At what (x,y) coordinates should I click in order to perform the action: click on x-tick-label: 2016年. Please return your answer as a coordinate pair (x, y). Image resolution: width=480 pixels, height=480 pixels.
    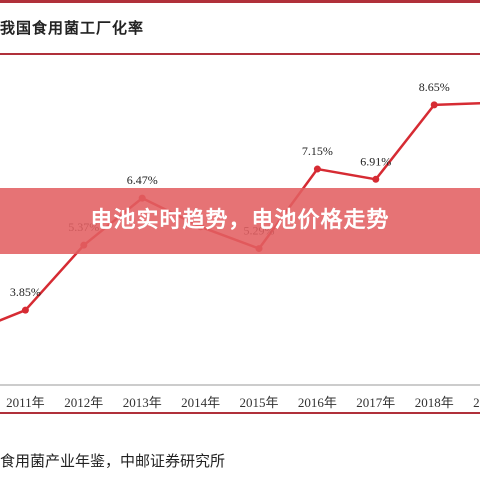
    Looking at the image, I should click on (317, 402).